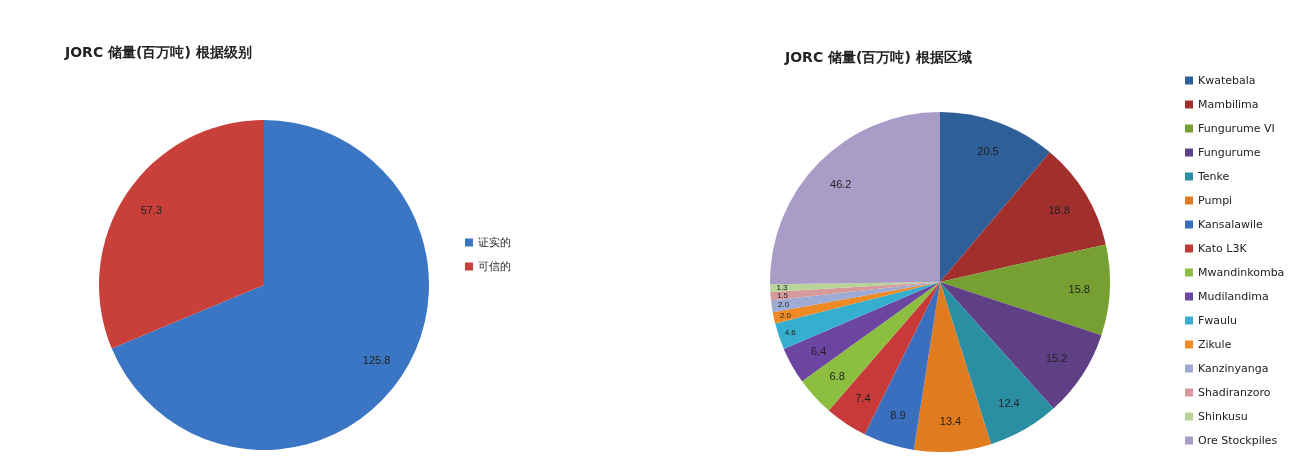 The width and height of the screenshot is (1301, 457). What do you see at coordinates (1223, 248) in the screenshot?
I see `legend-label: Kato L3K` at bounding box center [1223, 248].